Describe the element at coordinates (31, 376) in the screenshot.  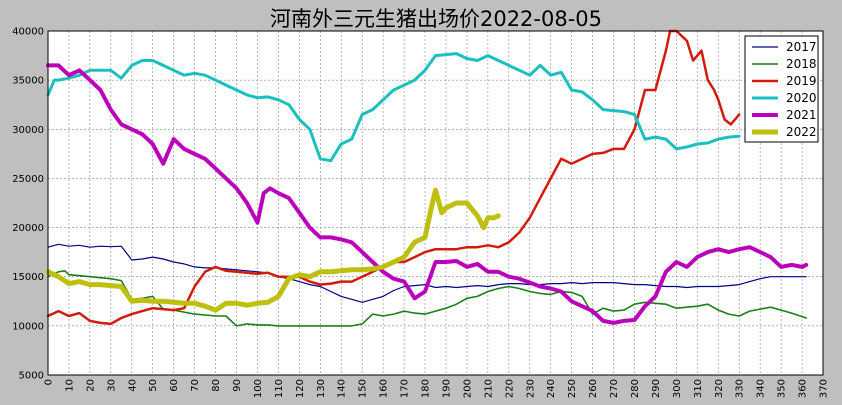
I see `y-tick-label: 5000` at that location.